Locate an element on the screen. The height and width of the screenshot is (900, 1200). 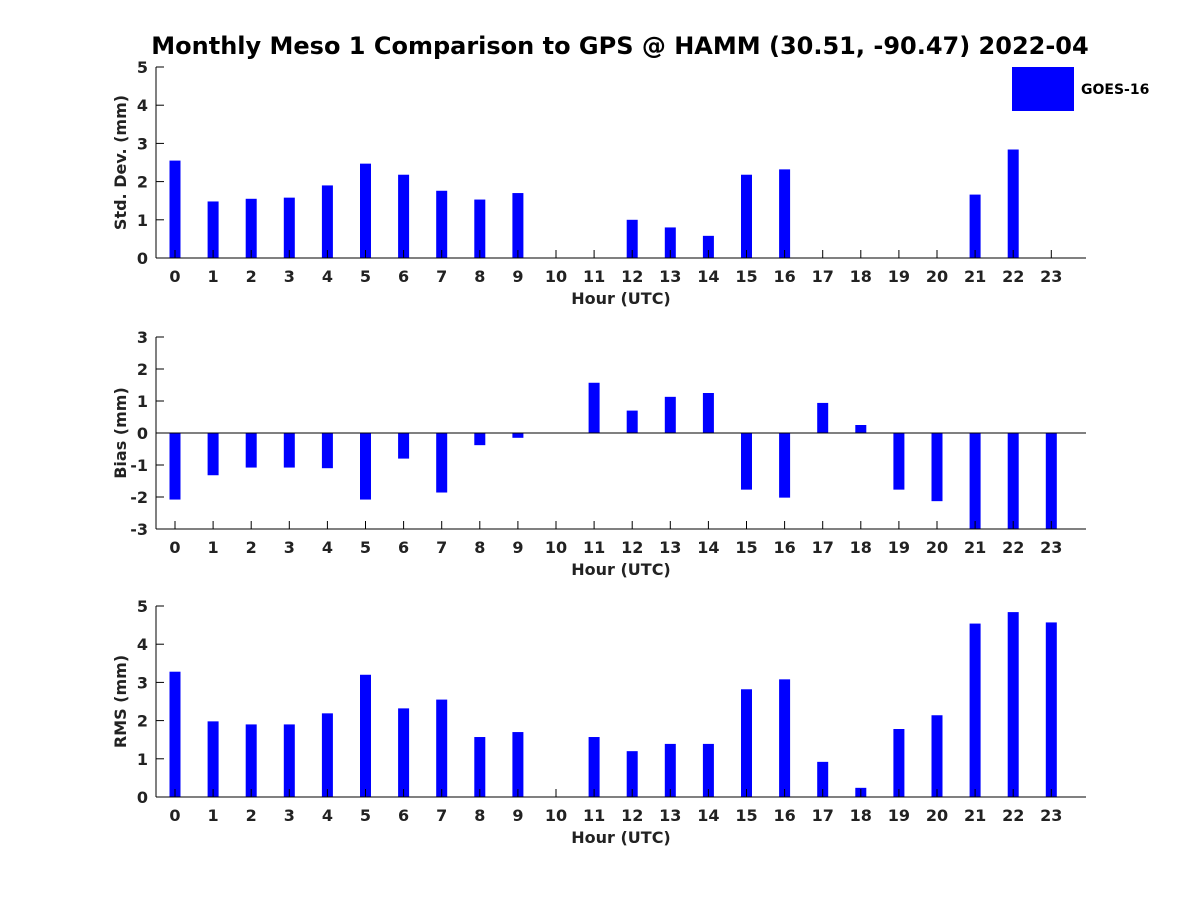
x-tick-label: 6 is located at coordinates (403, 547).